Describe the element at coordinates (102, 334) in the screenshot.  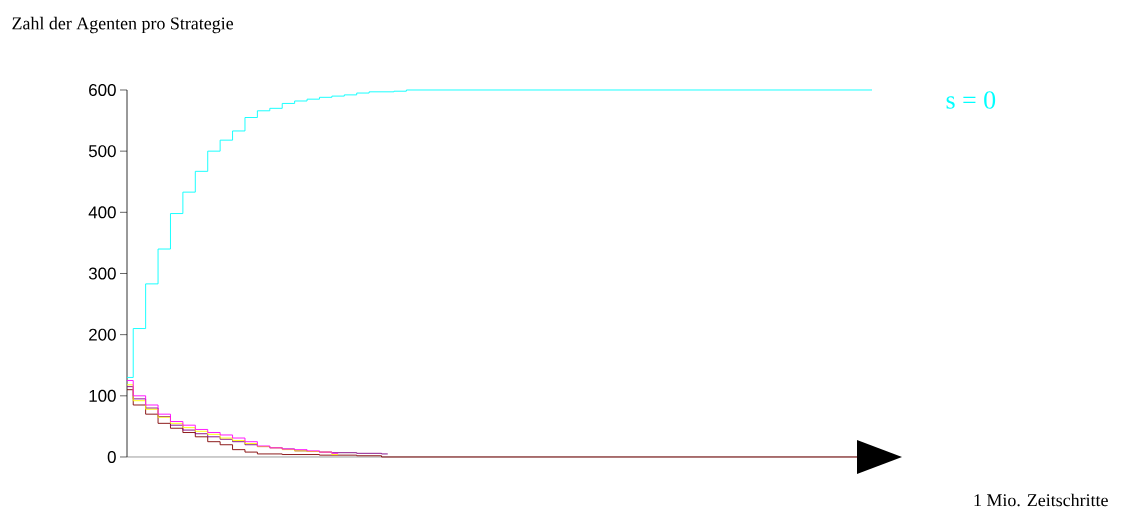
I see `y-tick-label: 200` at that location.